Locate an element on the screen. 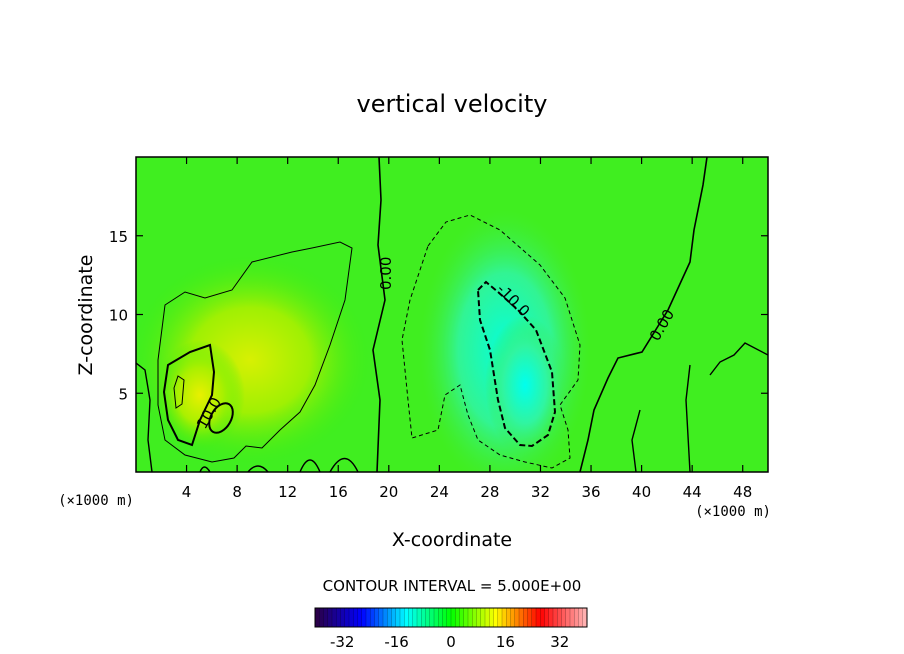 Image resolution: width=904 pixels, height=654 pixels. x-tick-label: 28 is located at coordinates (489, 492).